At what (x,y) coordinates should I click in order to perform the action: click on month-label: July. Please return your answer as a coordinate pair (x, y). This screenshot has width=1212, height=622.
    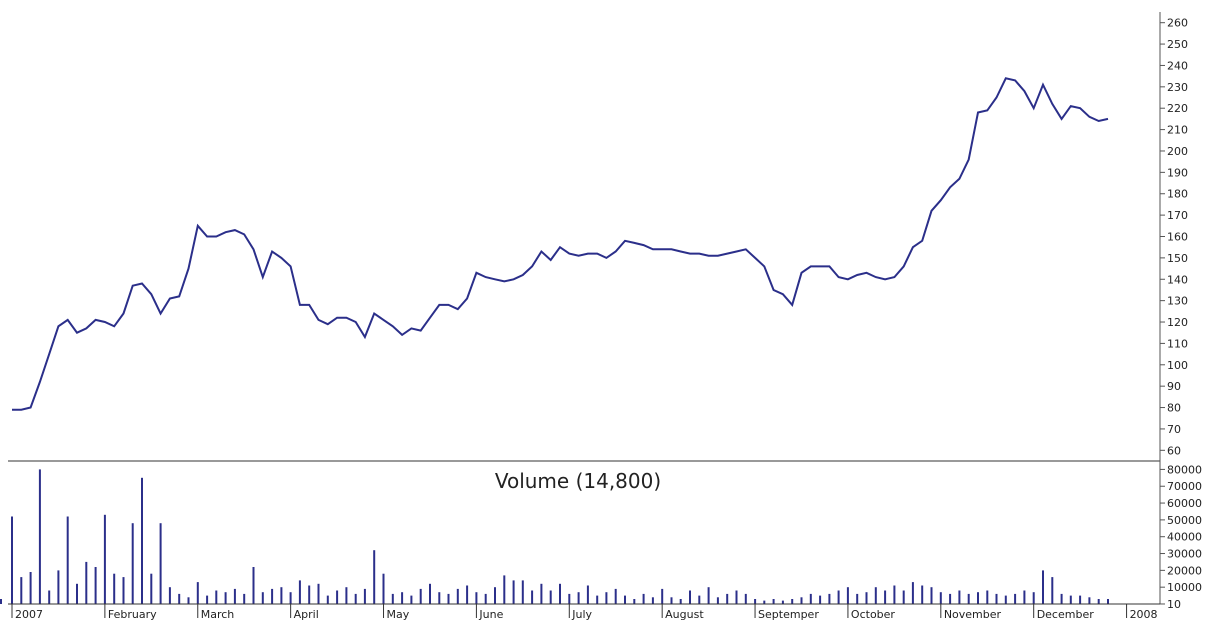
    Looking at the image, I should click on (581, 614).